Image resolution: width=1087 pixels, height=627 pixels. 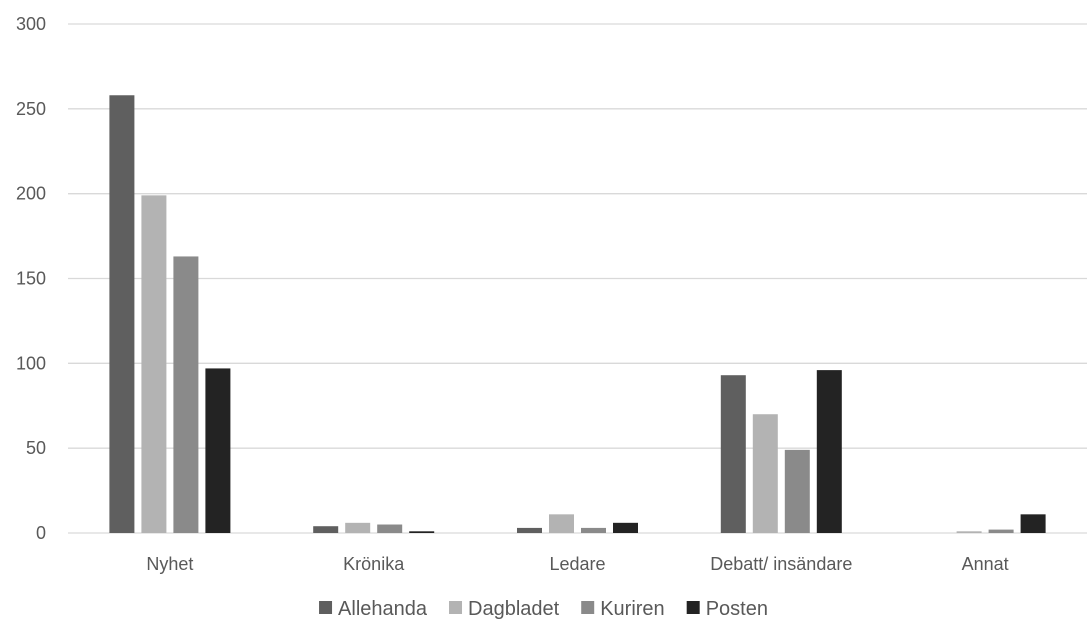 I want to click on y-tick-label: 150, so click(x=31, y=279).